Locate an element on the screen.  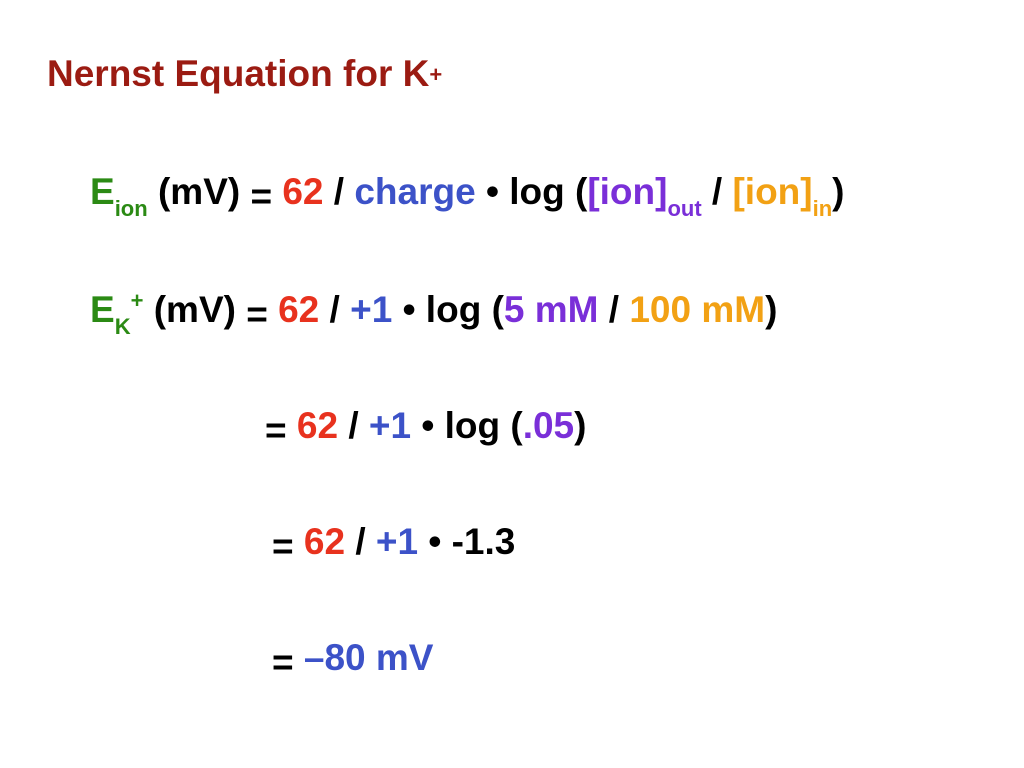
potassium-equation: EK+ (mV) = 62 / +1 • log (5 mM / 100 mM) is located at coordinates (433, 312).